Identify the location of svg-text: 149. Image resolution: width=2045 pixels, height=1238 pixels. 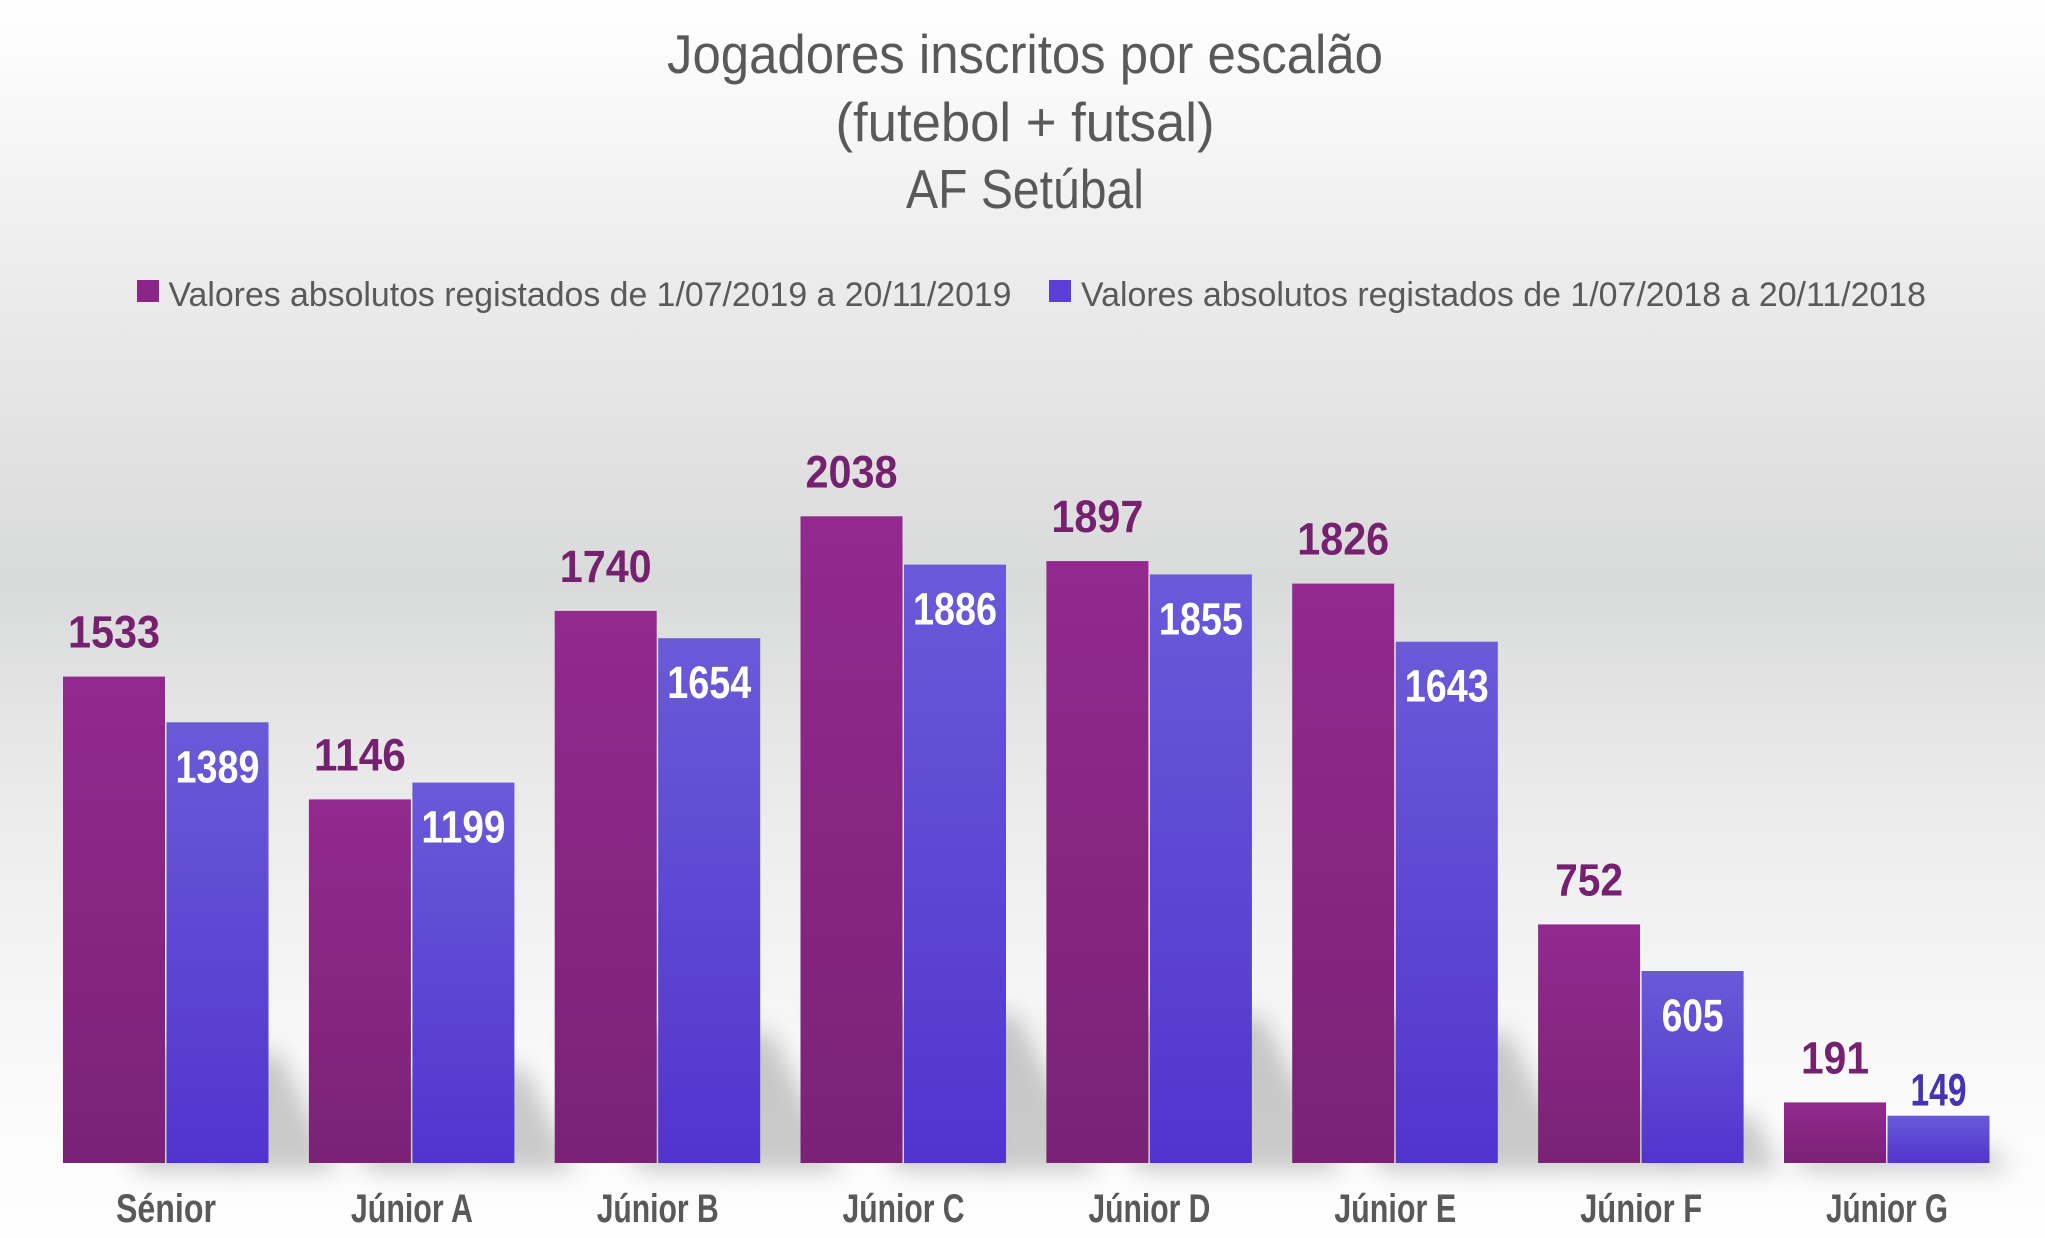
(1939, 1090).